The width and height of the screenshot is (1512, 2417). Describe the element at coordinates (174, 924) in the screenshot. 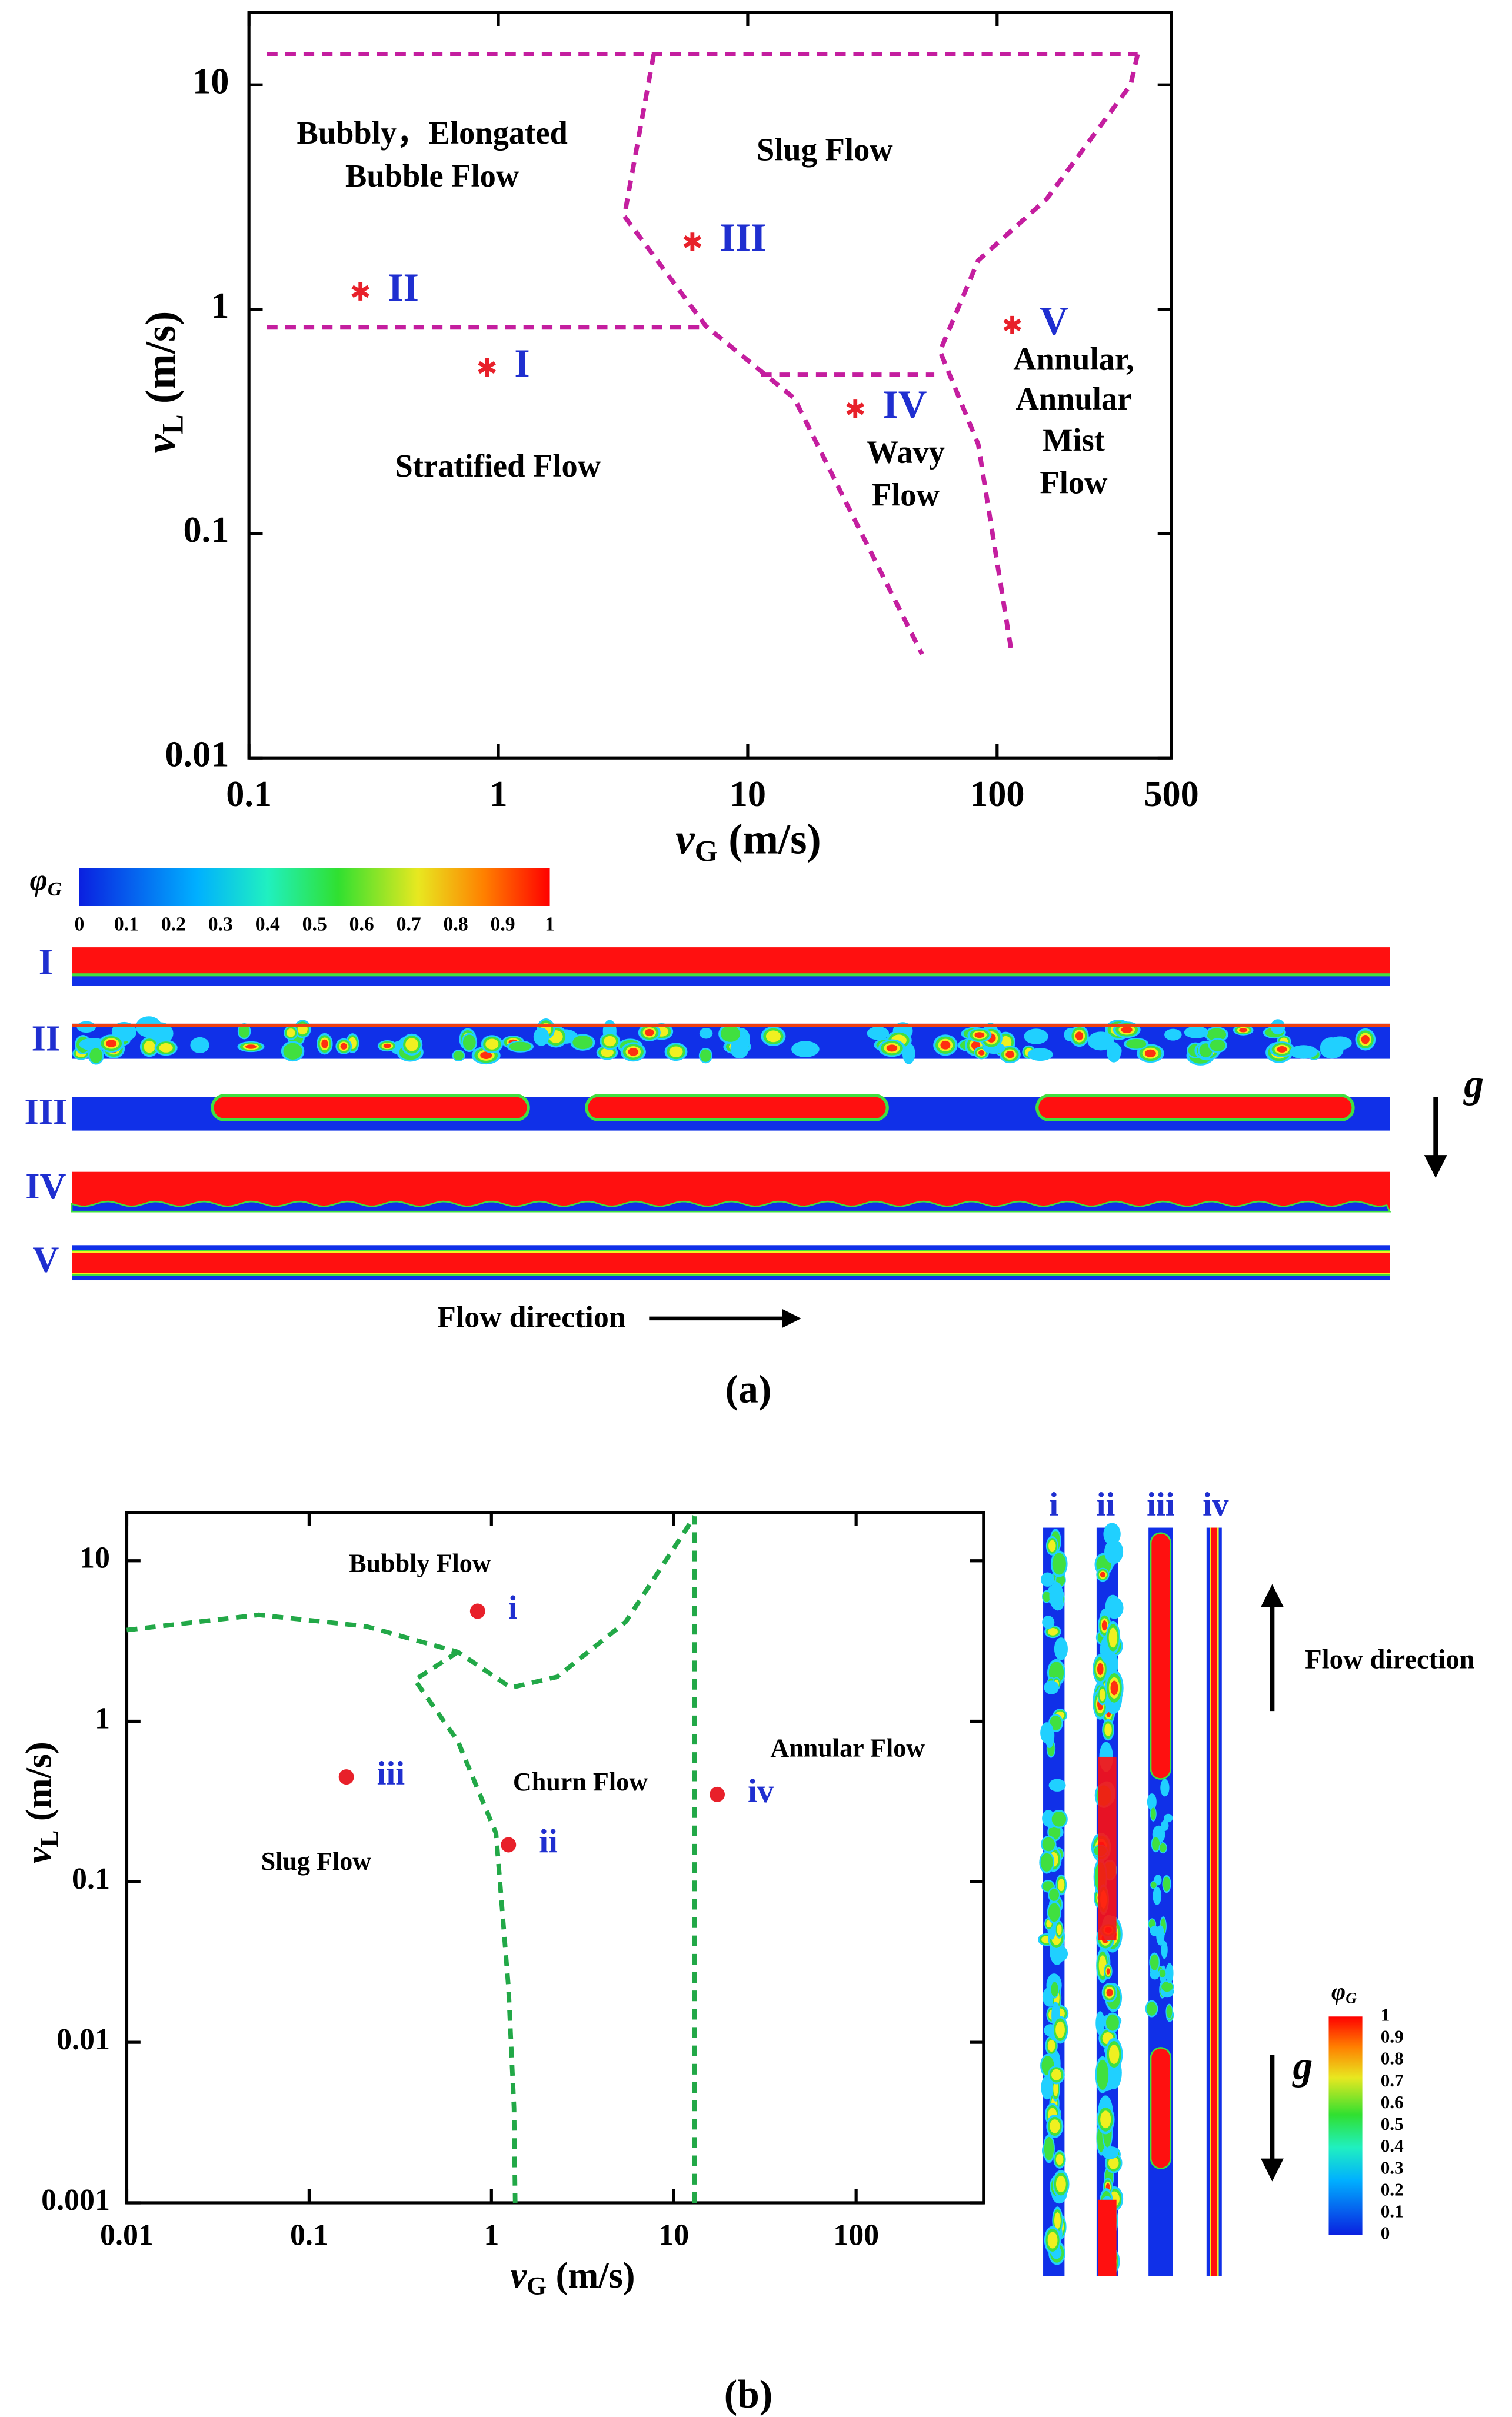

I see `colorbar-tick-label: 0.2` at that location.